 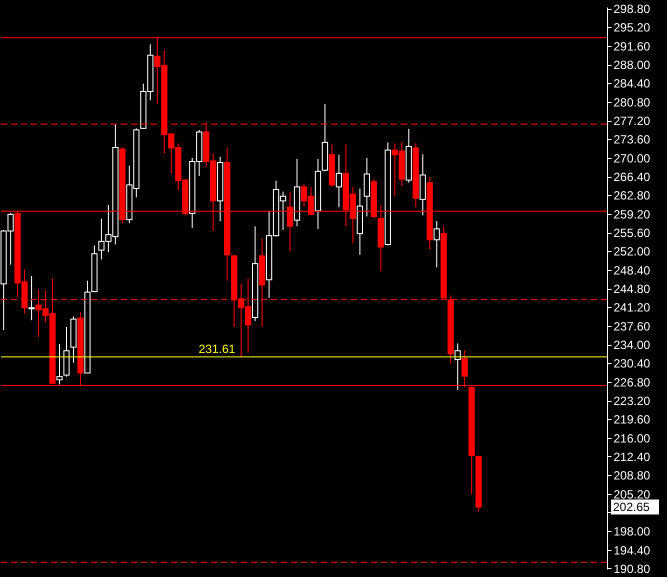 I want to click on y-tick-label: 288.00, so click(x=632, y=65).